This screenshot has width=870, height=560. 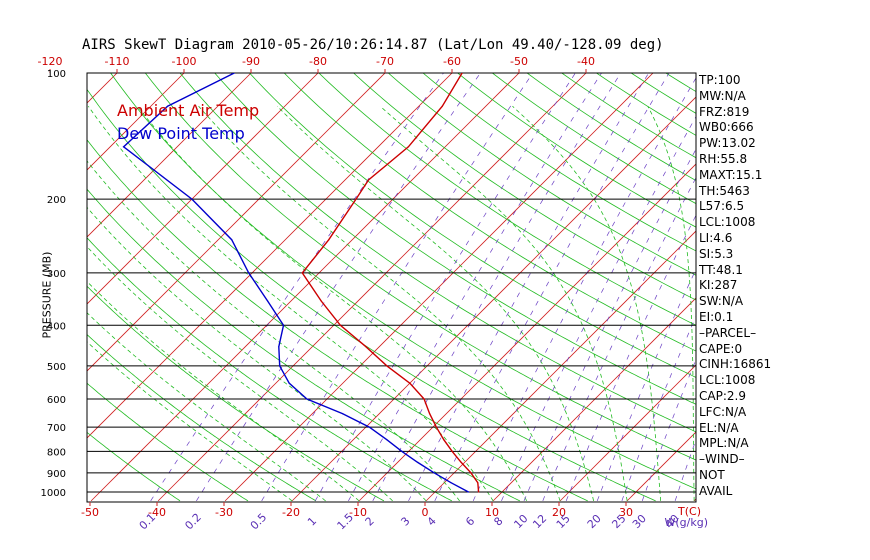 I want to click on top-temp-tick-label: -80, so click(x=318, y=61).